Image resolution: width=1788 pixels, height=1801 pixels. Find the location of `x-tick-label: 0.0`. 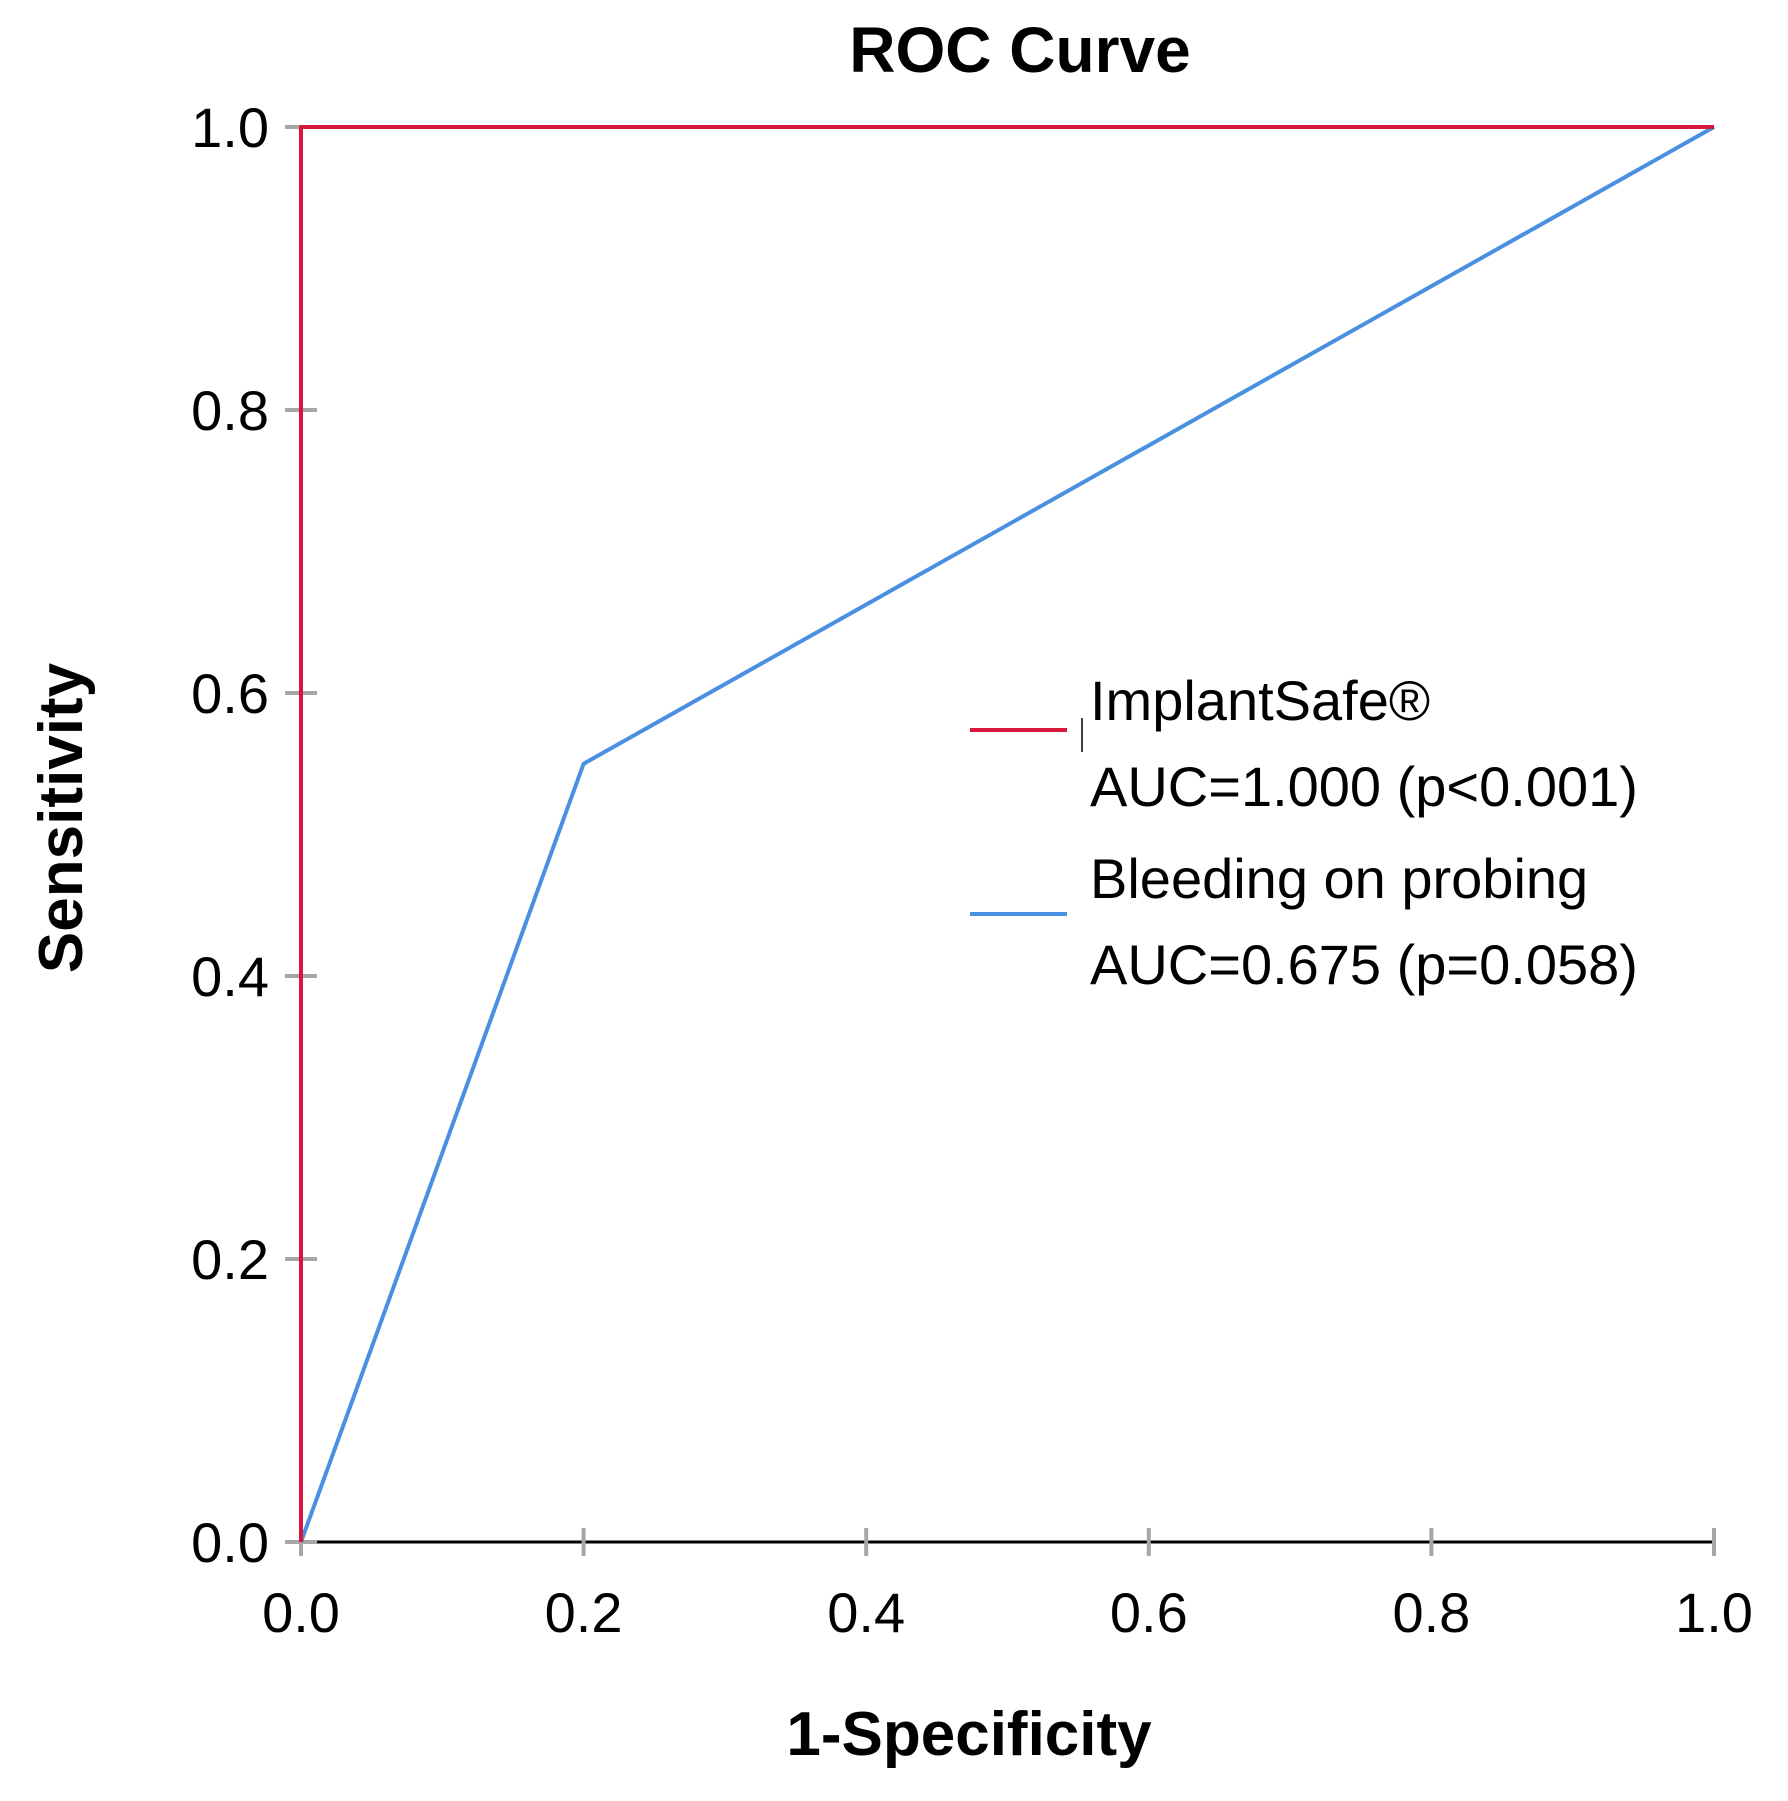

x-tick-label: 0.0 is located at coordinates (301, 1612).